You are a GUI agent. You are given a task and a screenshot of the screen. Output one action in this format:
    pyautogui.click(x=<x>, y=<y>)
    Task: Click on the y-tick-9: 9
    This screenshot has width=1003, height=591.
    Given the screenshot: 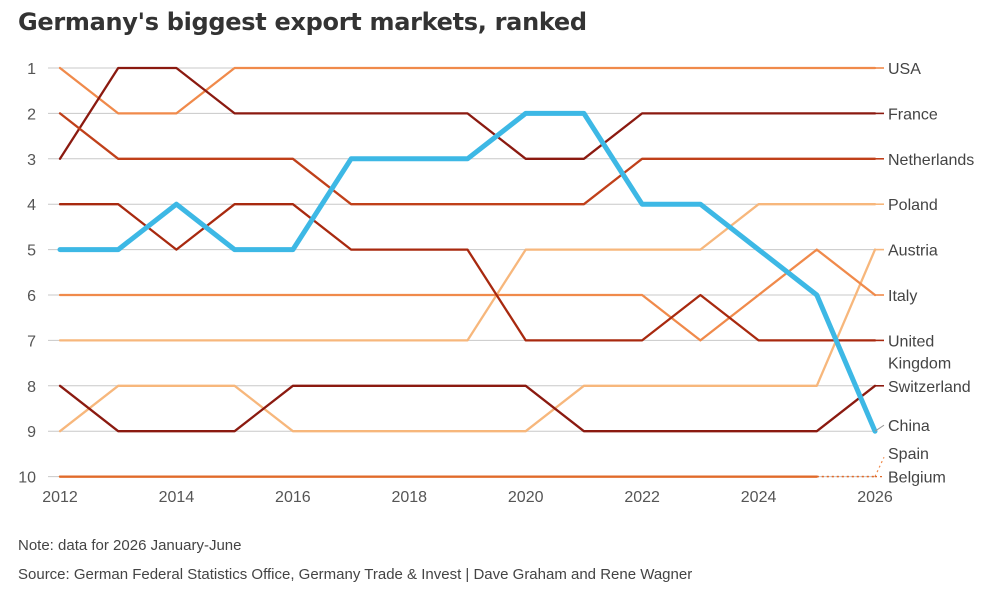 What is the action you would take?
    pyautogui.click(x=31, y=432)
    